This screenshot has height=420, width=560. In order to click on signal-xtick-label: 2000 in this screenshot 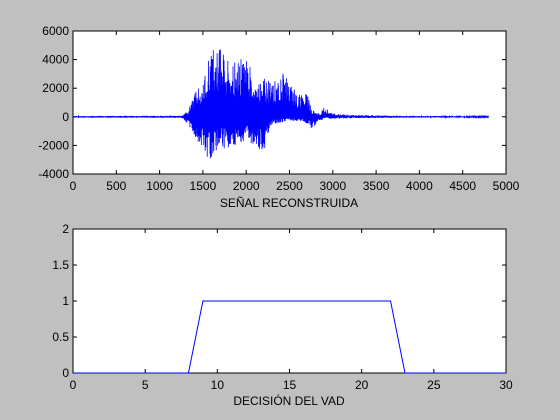, I will do `click(246, 186)`.